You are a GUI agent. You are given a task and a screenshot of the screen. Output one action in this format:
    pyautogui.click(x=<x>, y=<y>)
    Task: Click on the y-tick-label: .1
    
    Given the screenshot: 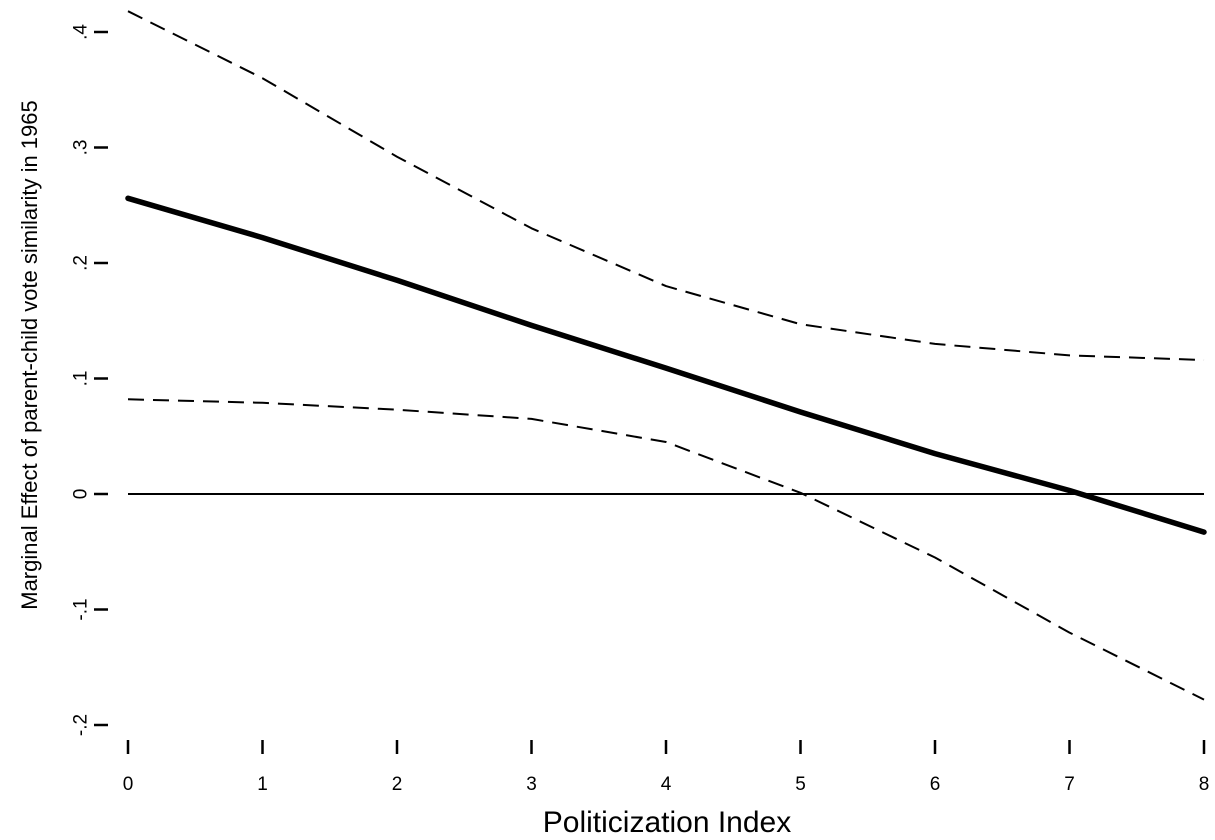 What is the action you would take?
    pyautogui.click(x=81, y=379)
    